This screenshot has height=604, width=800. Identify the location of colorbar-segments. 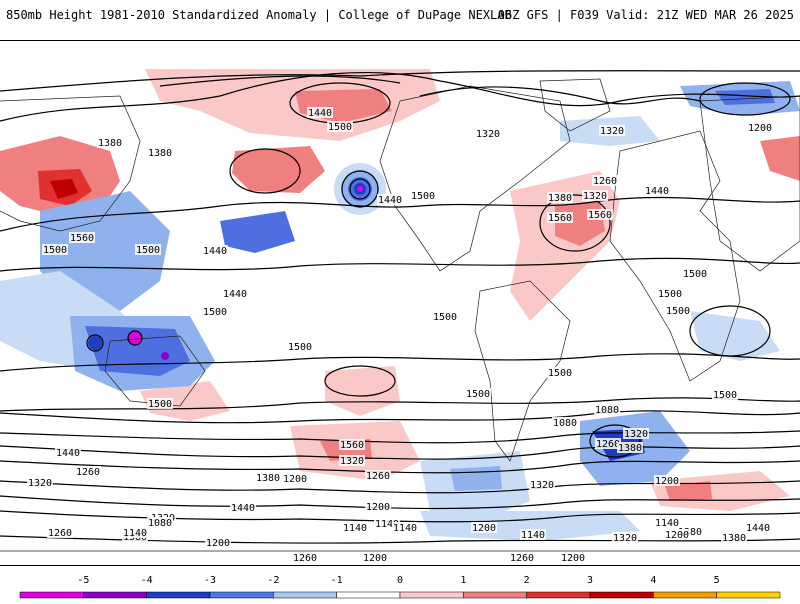
(400, 595).